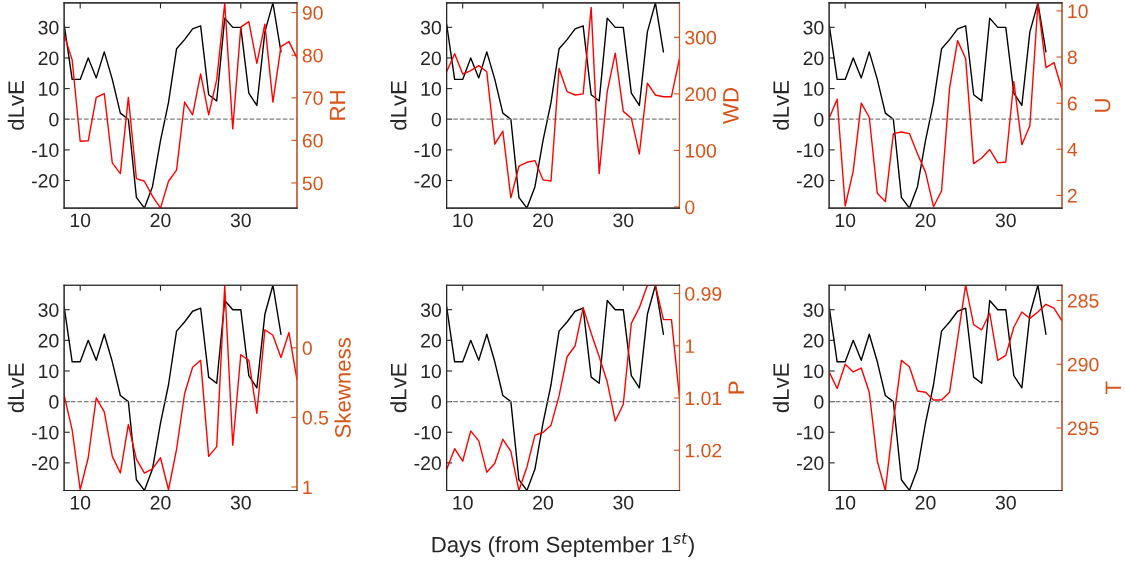  I want to click on y2-axis-title: P, so click(736, 387).